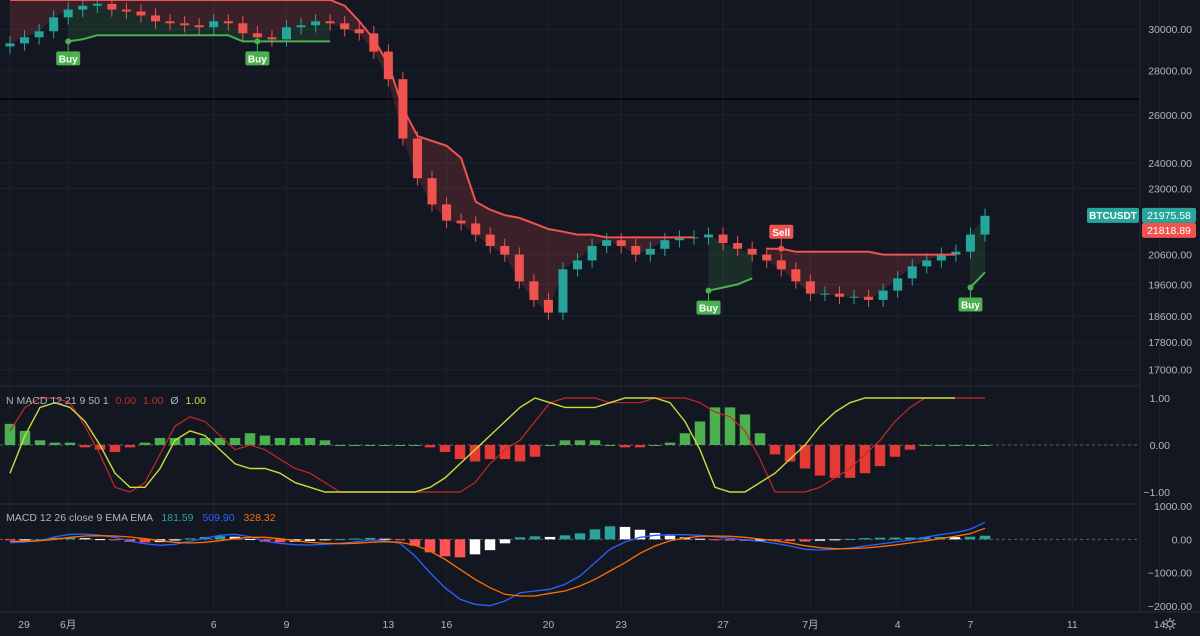 The width and height of the screenshot is (1200, 636). I want to click on stop-price-badge, so click(1169, 230).